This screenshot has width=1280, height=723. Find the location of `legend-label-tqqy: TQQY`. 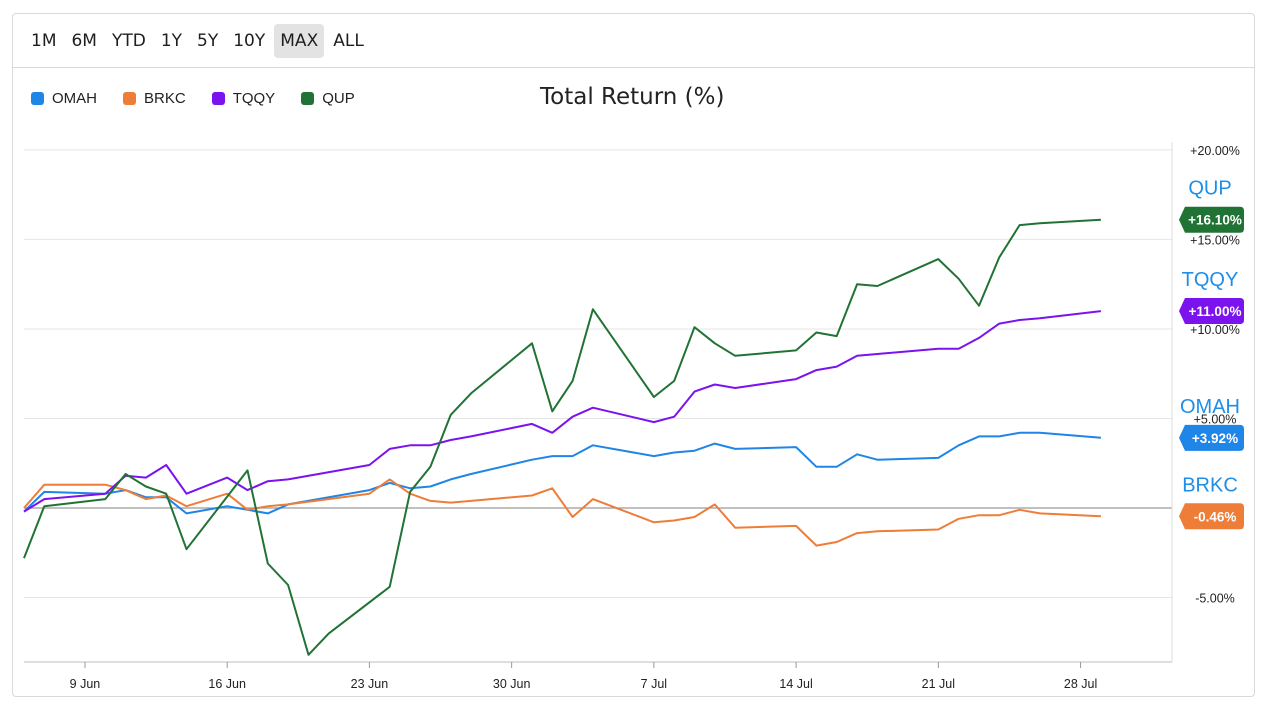

legend-label-tqqy: TQQY is located at coordinates (254, 98).